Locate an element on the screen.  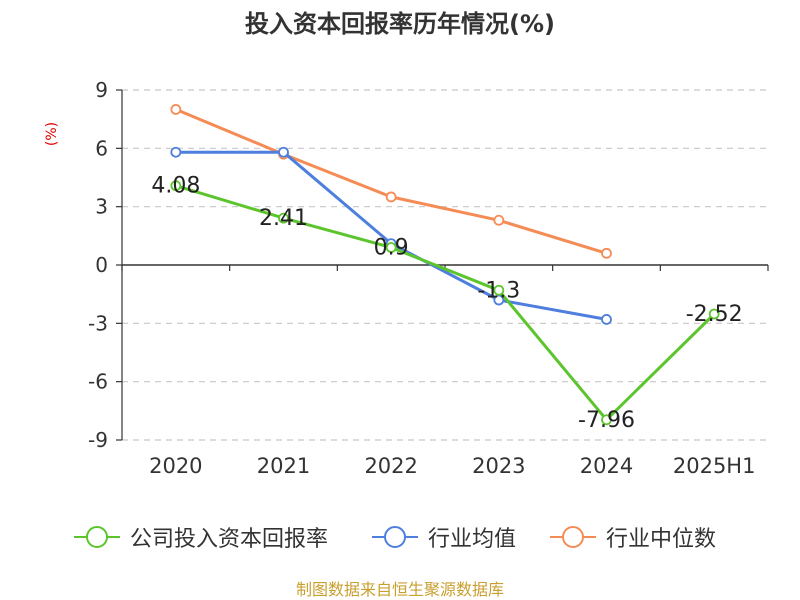
legend-item-industry-median: 行业中位数 is located at coordinates (632, 537).